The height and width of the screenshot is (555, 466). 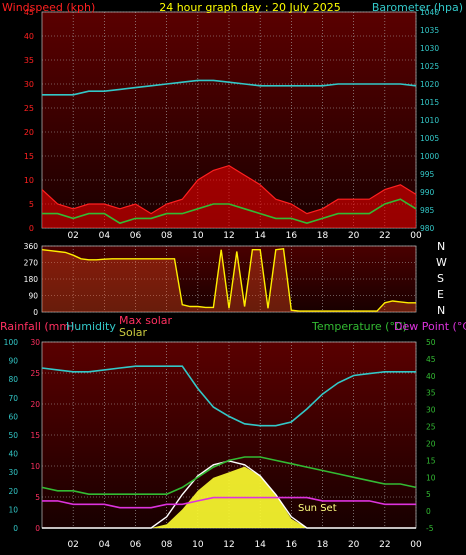 What do you see at coordinates (37, 528) in the screenshot?
I see `rain-tick-label: 0` at bounding box center [37, 528].